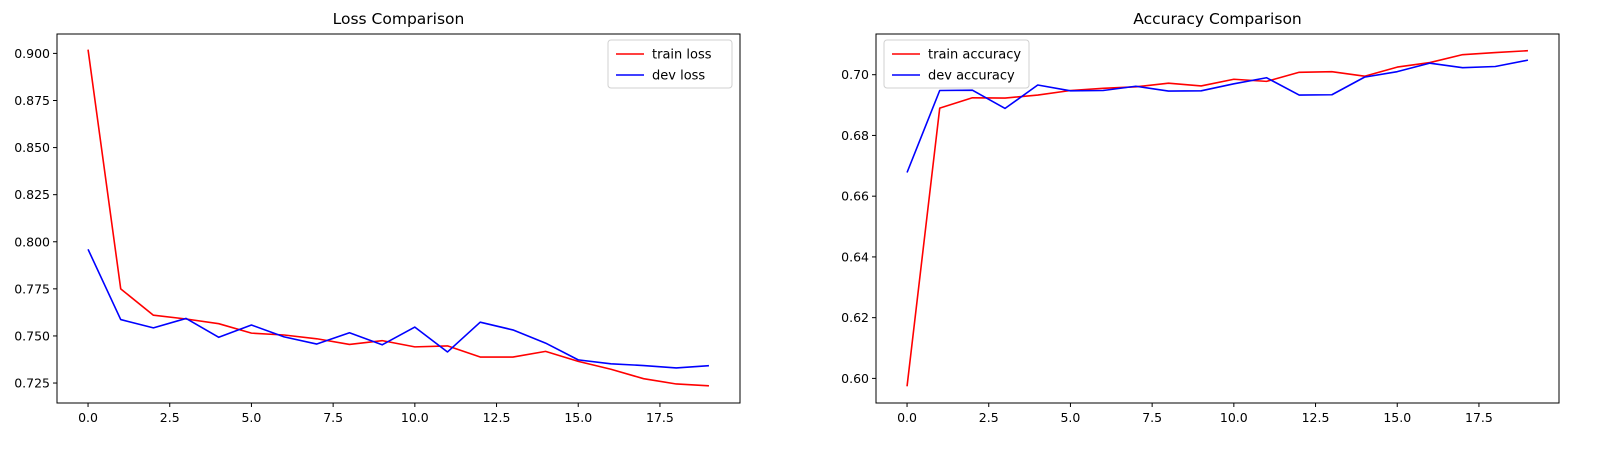 This screenshot has height=451, width=1619. What do you see at coordinates (32, 288) in the screenshot?
I see `loss-y-tick-label: 0.775` at bounding box center [32, 288].